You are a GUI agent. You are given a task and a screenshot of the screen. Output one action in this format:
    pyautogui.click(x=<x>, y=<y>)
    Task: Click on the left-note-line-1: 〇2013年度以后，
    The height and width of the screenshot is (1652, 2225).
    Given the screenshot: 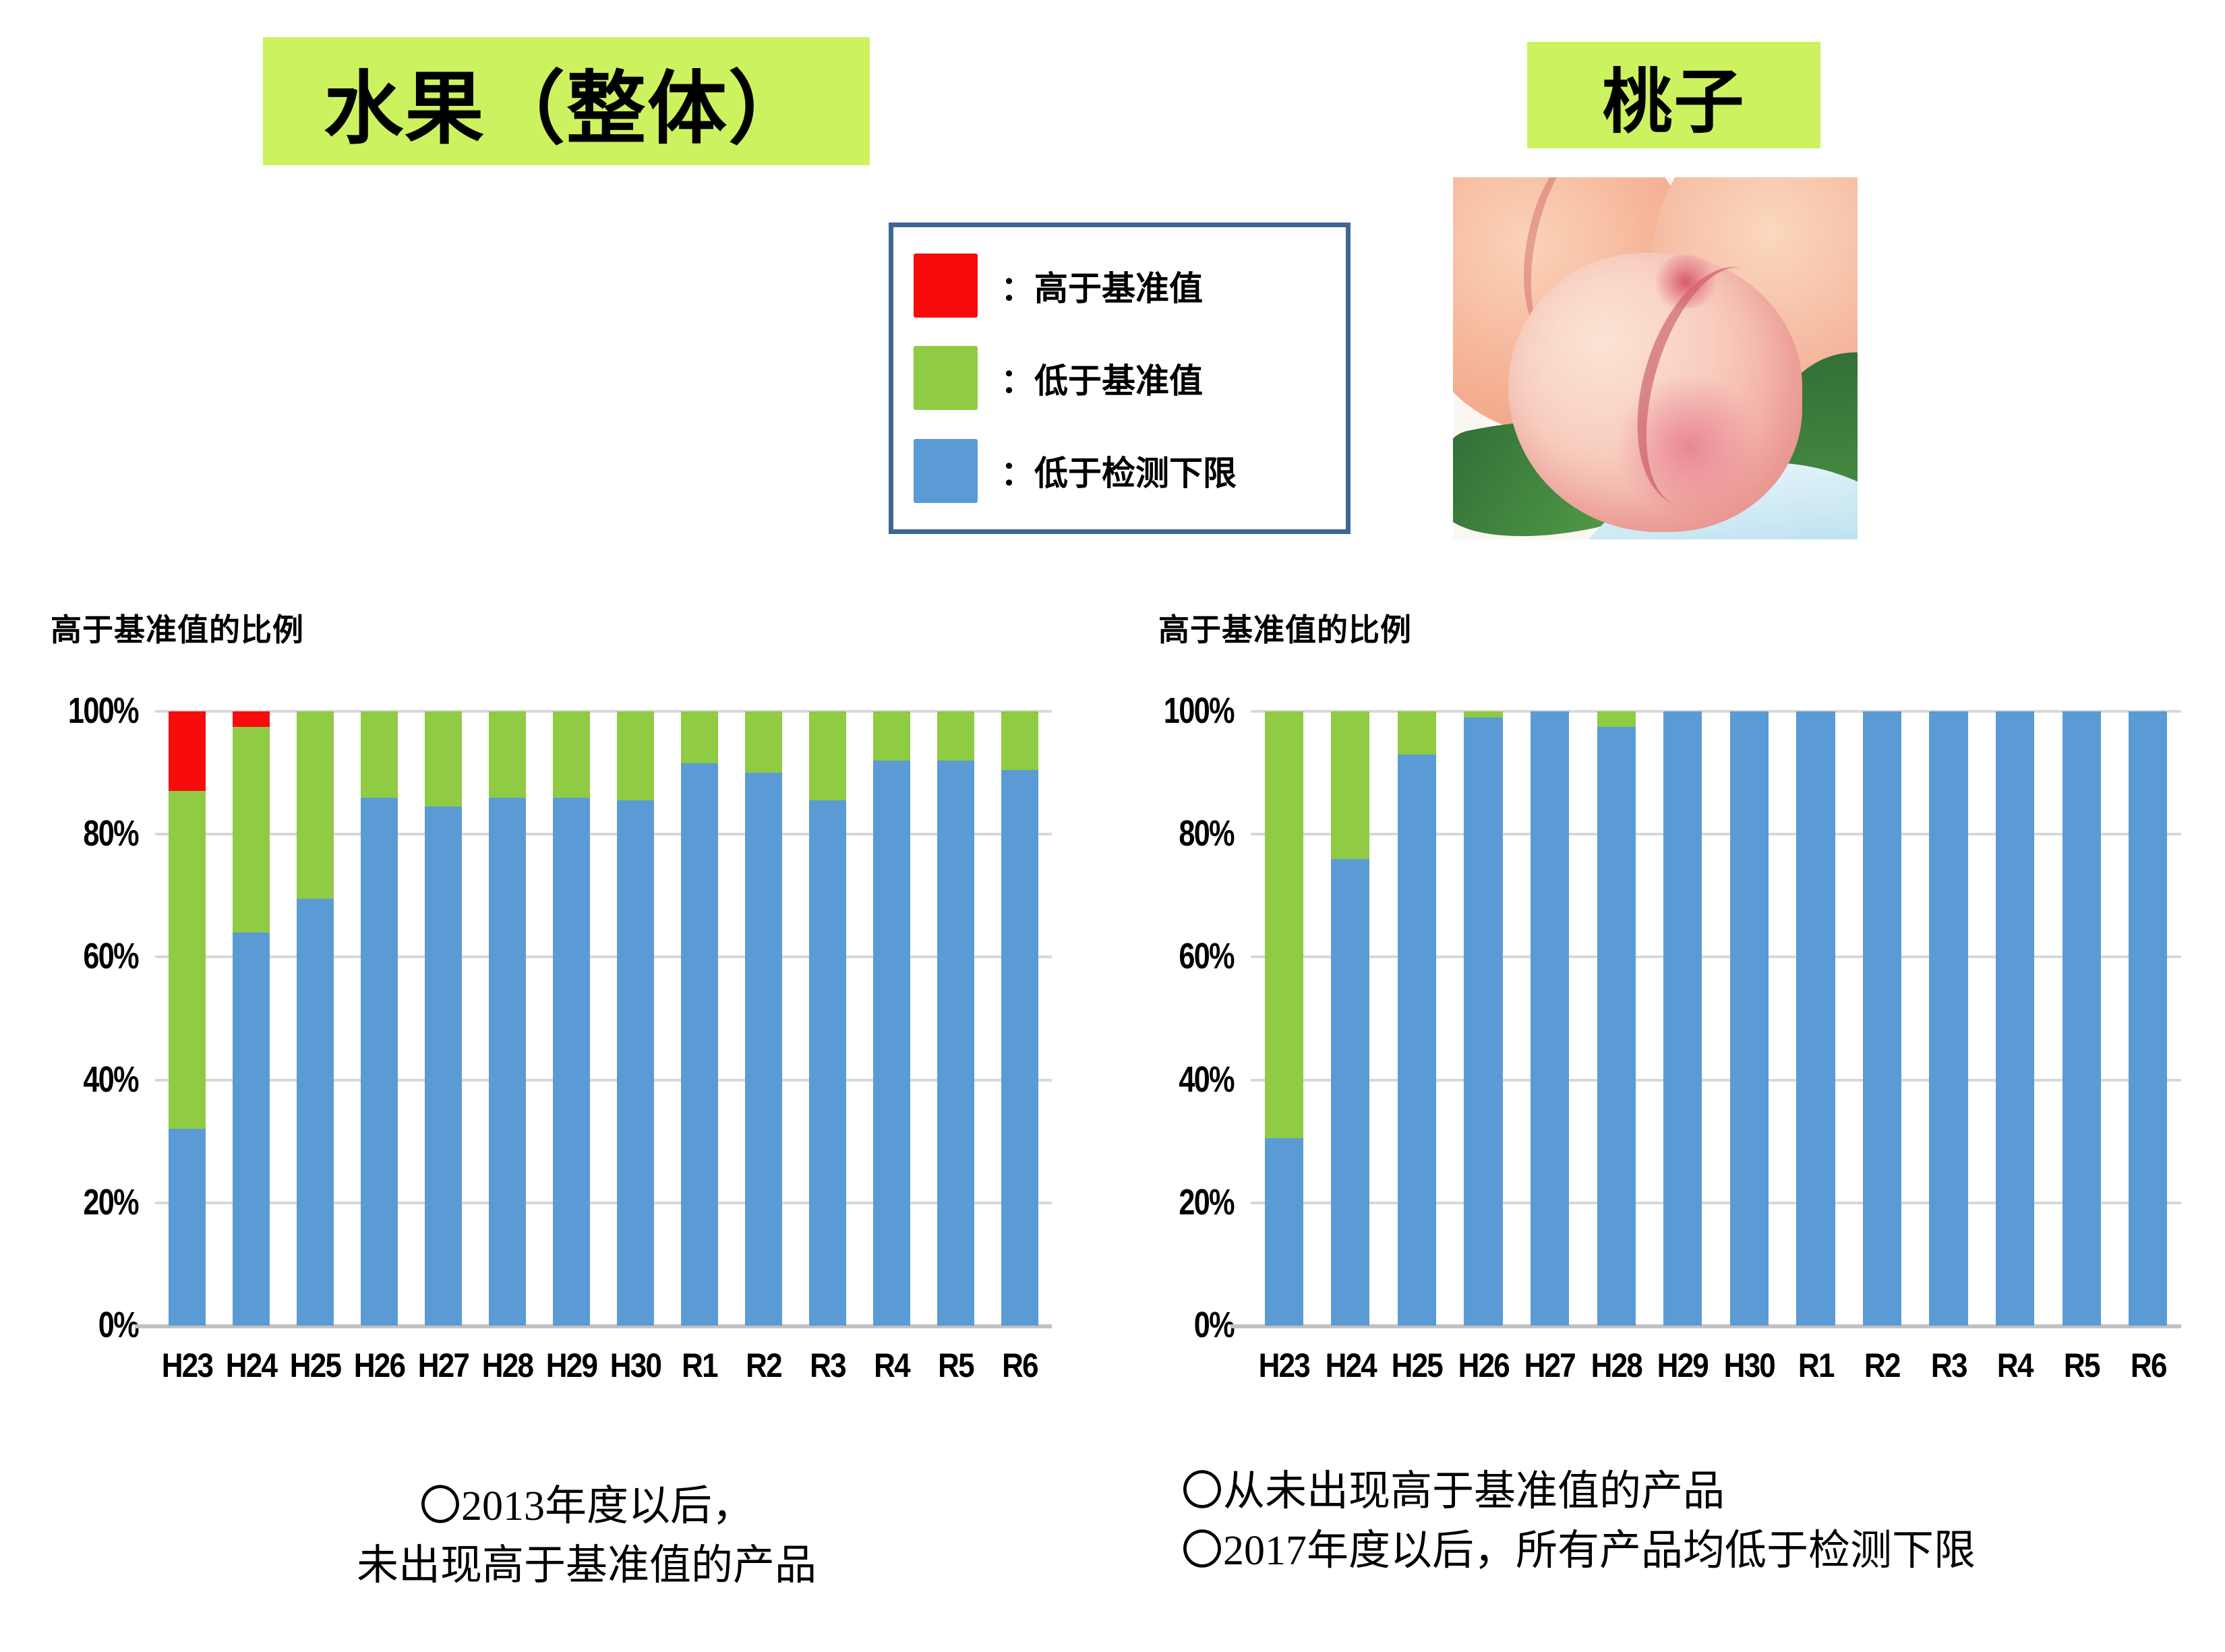 What is the action you would take?
    pyautogui.click(x=586, y=1506)
    